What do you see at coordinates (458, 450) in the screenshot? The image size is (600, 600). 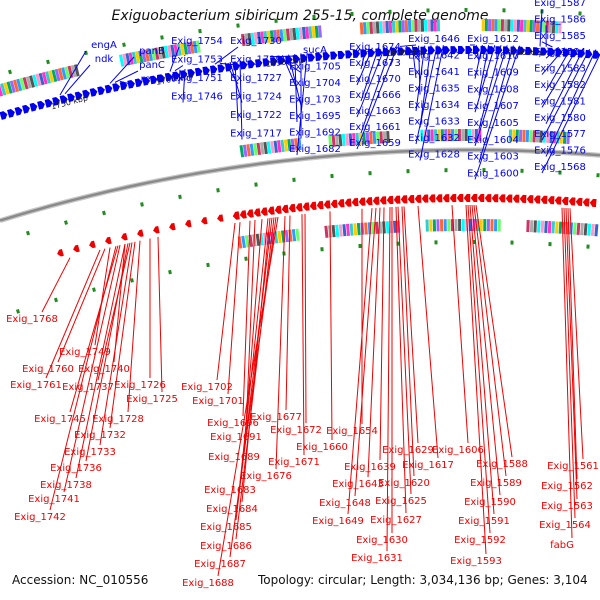 I see `gene-label-exig-1606: Exig_1606` at bounding box center [458, 450].